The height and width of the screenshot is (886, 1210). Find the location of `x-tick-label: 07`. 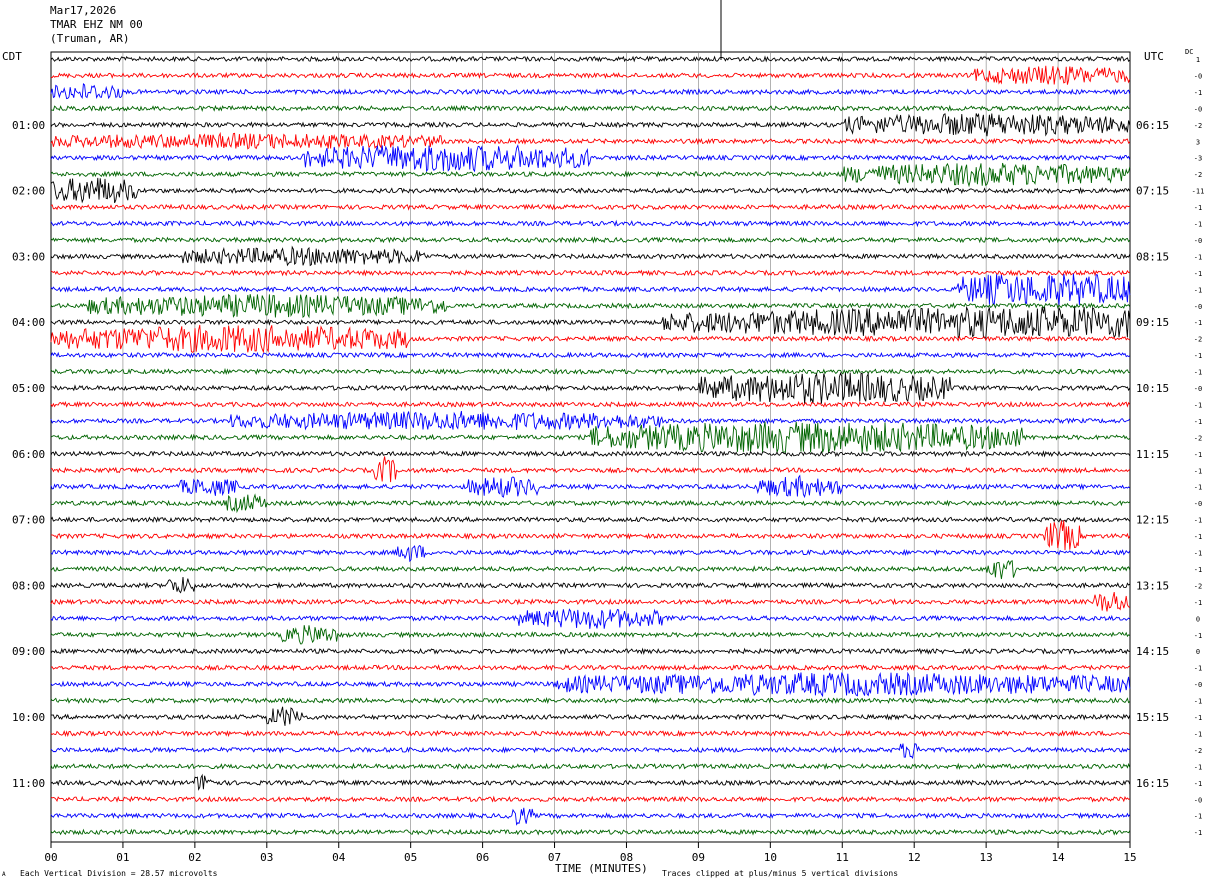

x-tick-label: 07 is located at coordinates (554, 857).